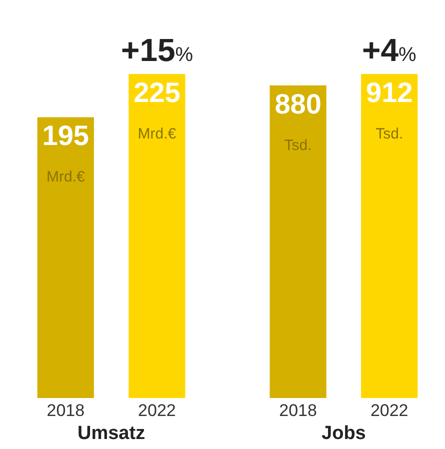 This screenshot has width=445, height=449. What do you see at coordinates (389, 50) in the screenshot?
I see `text: +4%` at bounding box center [389, 50].